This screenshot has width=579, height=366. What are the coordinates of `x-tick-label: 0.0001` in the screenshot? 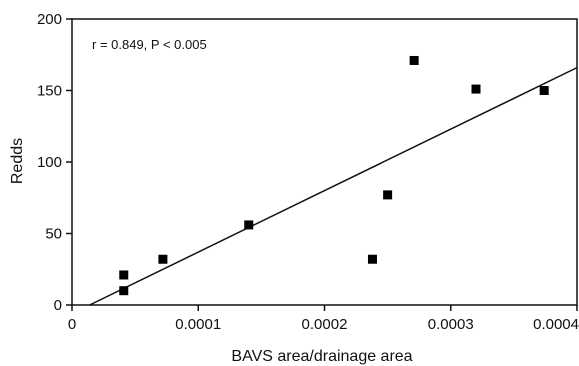 It's located at (198, 324).